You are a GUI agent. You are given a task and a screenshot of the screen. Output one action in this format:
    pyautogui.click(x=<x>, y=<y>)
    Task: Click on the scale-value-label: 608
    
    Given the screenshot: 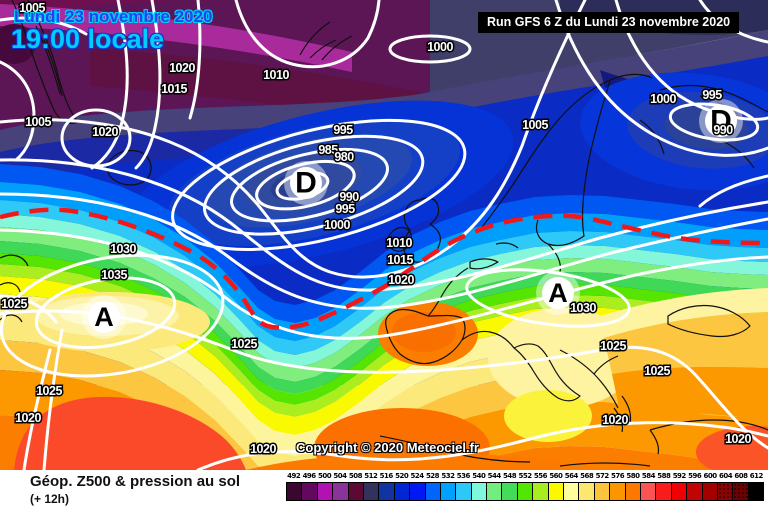 What is the action you would take?
    pyautogui.click(x=741, y=476)
    